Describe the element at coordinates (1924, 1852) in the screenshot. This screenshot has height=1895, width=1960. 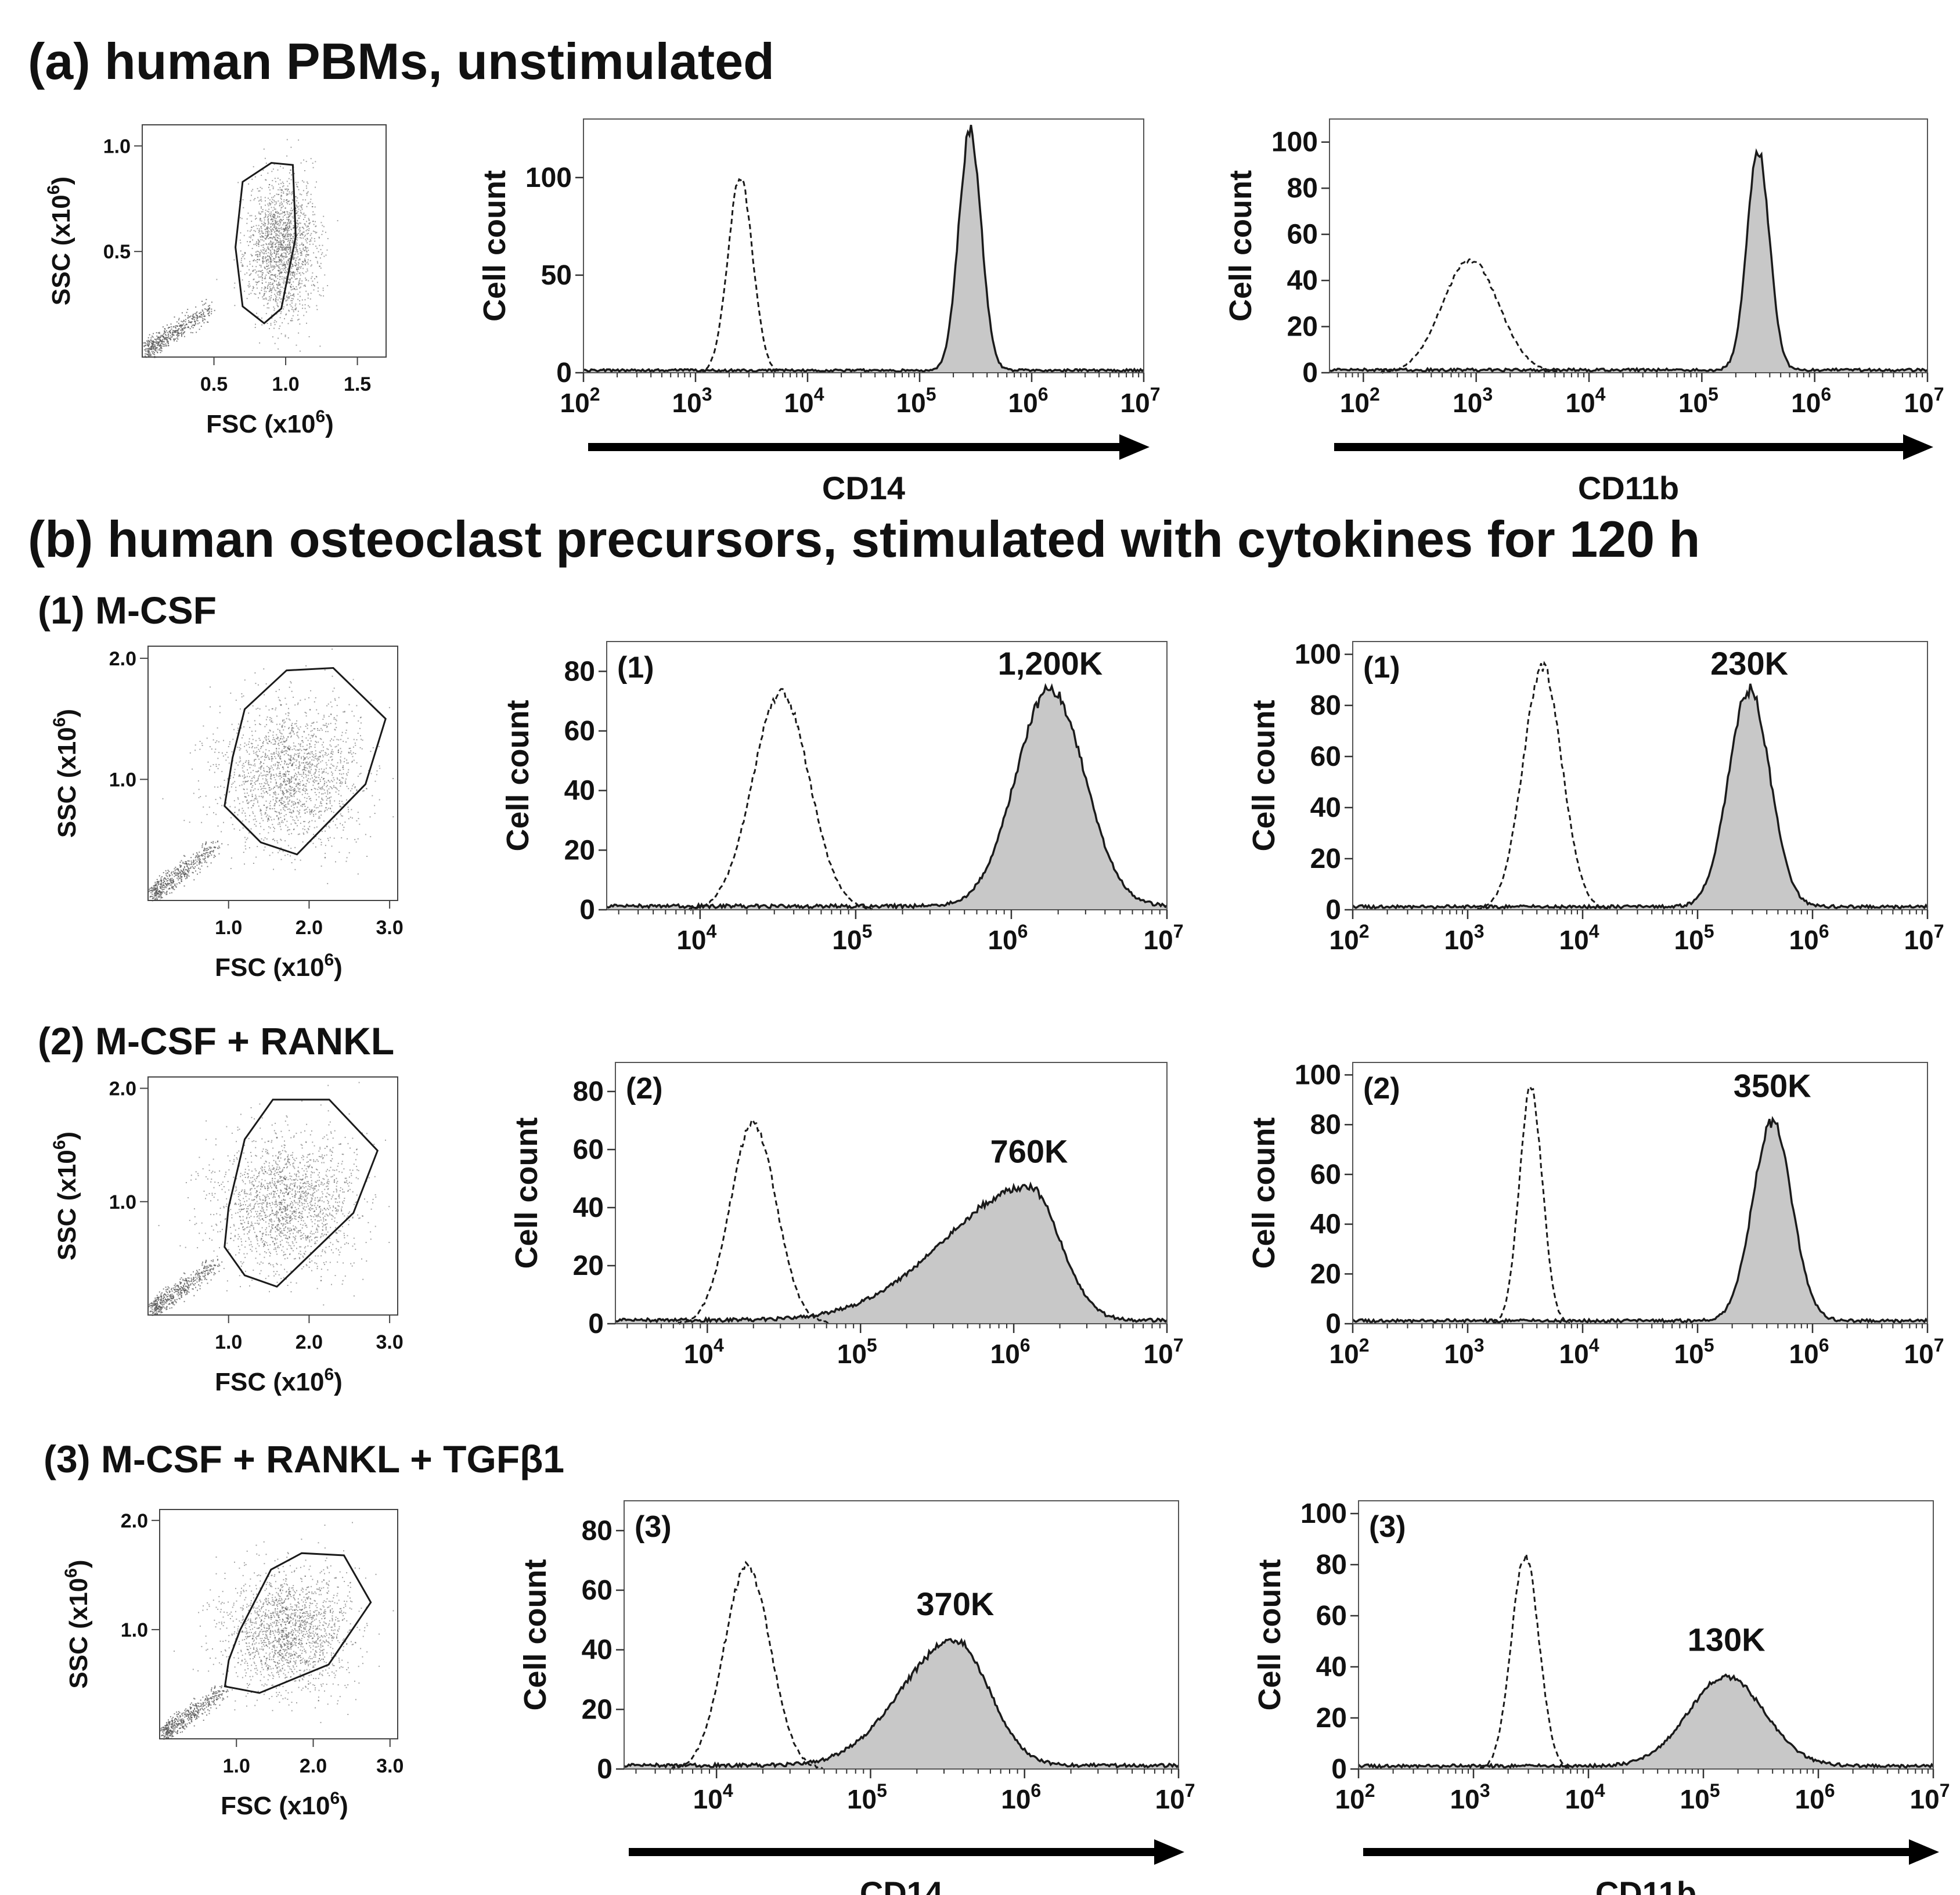
I see `b3-cd11b-arrow-head` at that location.